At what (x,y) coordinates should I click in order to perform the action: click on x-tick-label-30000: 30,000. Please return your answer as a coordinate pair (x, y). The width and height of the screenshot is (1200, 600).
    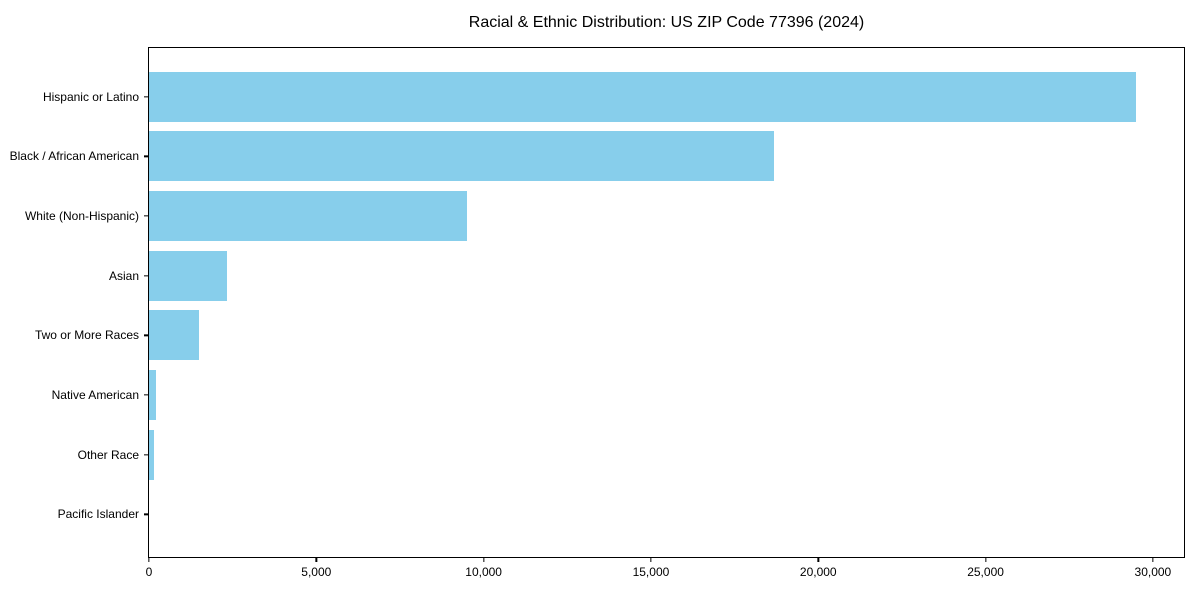
    Looking at the image, I should click on (1153, 572).